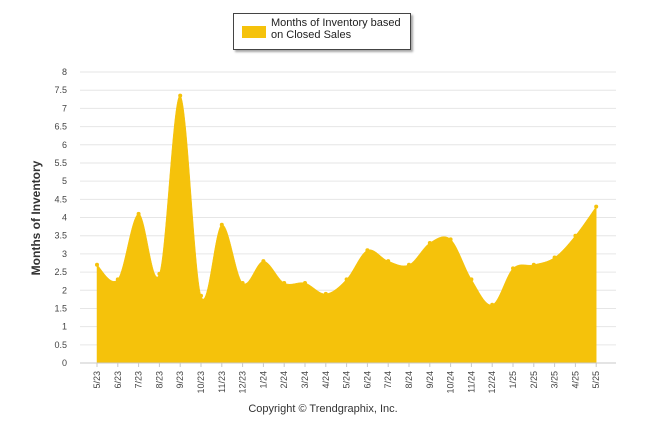 Image resolution: width=646 pixels, height=434 pixels. What do you see at coordinates (388, 261) in the screenshot?
I see `data-point-7/24` at bounding box center [388, 261].